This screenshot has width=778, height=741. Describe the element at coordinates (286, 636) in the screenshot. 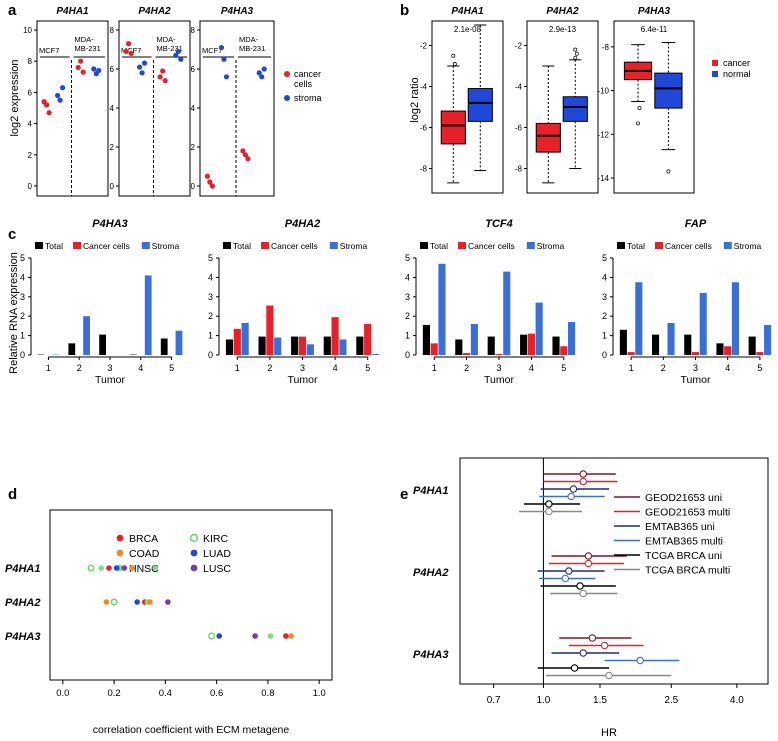

I see `panel-d-point-brca` at that location.